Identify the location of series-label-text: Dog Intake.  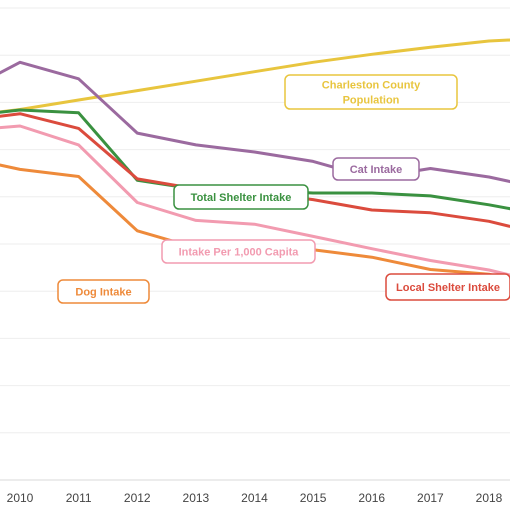
(103, 293).